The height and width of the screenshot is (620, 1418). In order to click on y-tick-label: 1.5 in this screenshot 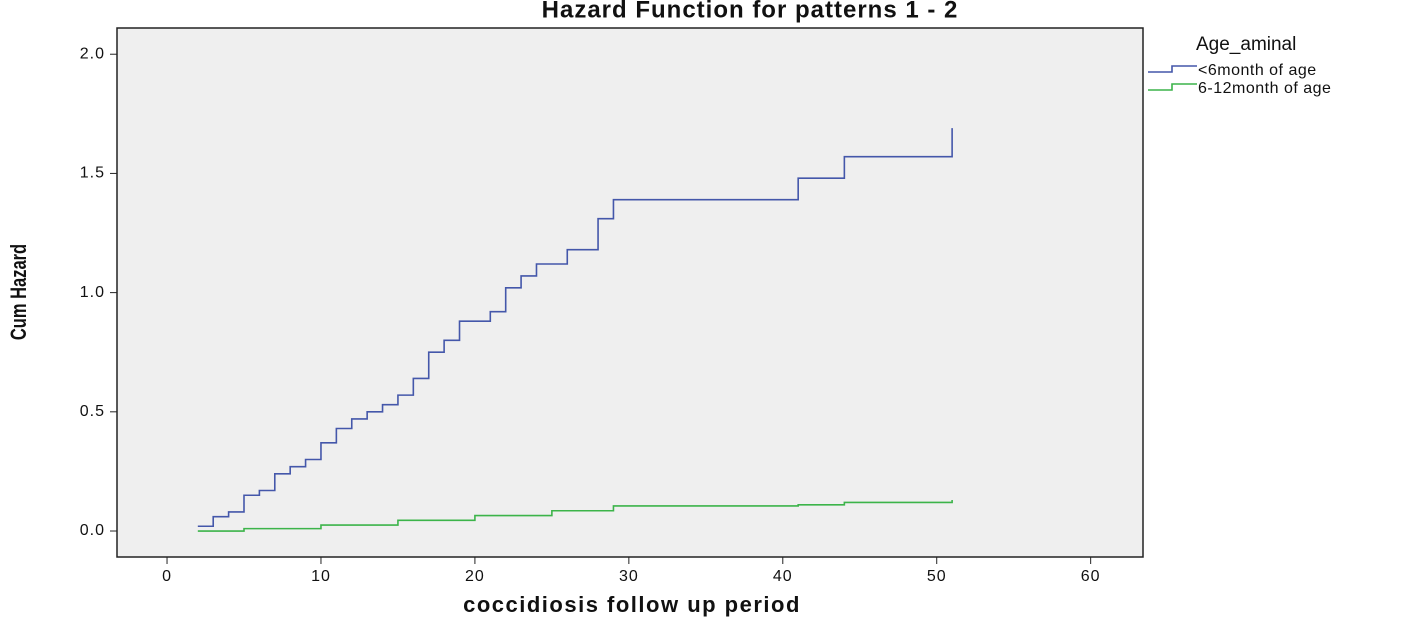, I will do `click(92, 173)`.